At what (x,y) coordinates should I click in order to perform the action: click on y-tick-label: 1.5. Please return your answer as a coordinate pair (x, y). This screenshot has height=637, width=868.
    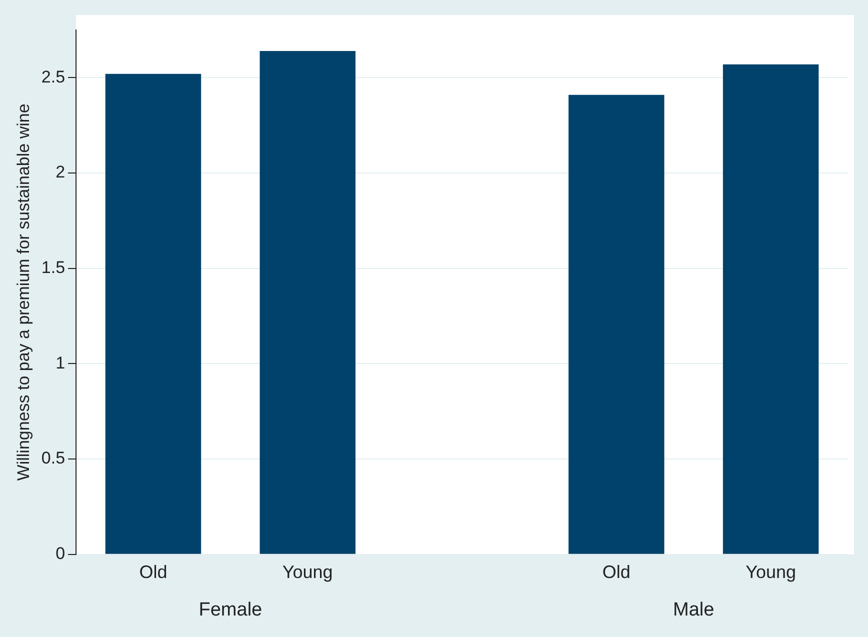
    Looking at the image, I should click on (53, 268).